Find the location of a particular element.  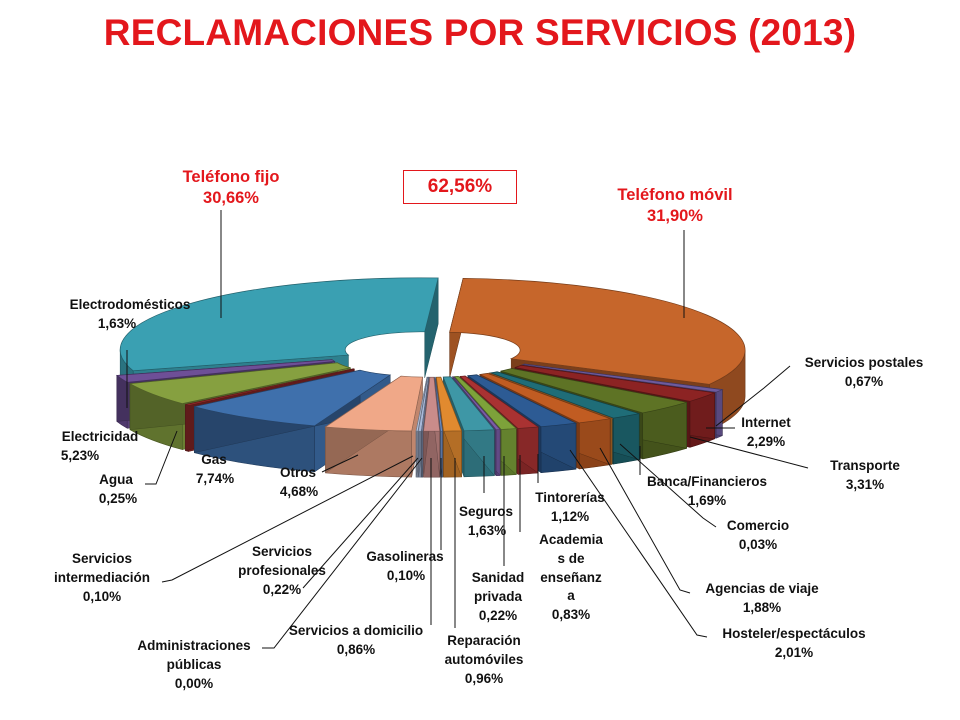

label-serv-domicilio-pct: 0,86% is located at coordinates (356, 649).